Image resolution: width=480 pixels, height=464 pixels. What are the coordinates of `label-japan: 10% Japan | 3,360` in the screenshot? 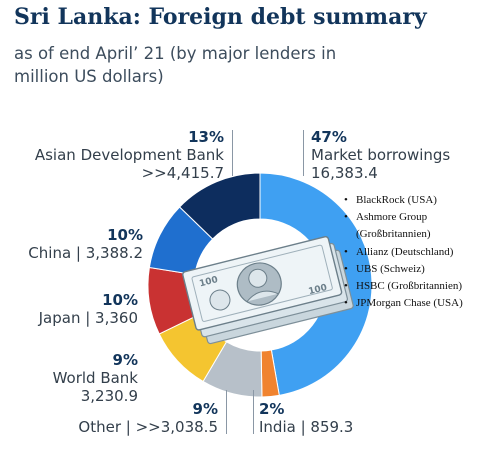 It's located at (88, 309).